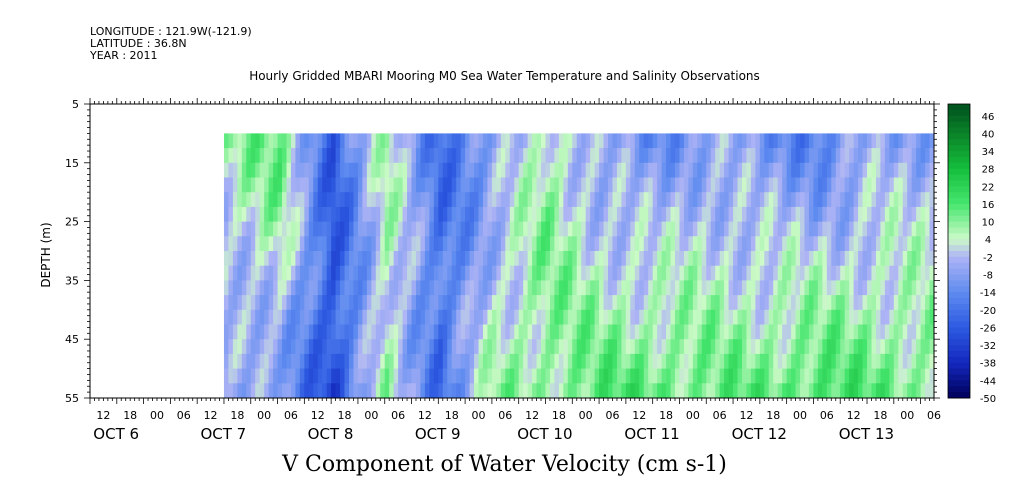 This screenshot has width=1009, height=504. Describe the element at coordinates (988, 240) in the screenshot. I see `colorbar-label: 4` at that location.